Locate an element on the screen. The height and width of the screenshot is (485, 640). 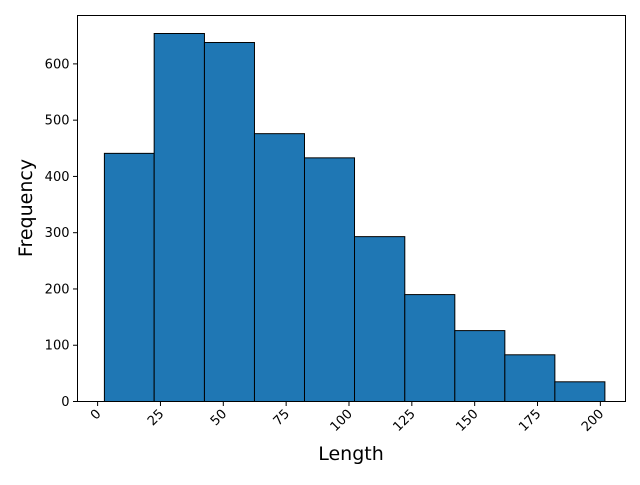
y-tick-label: 0 is located at coordinates (65, 402).